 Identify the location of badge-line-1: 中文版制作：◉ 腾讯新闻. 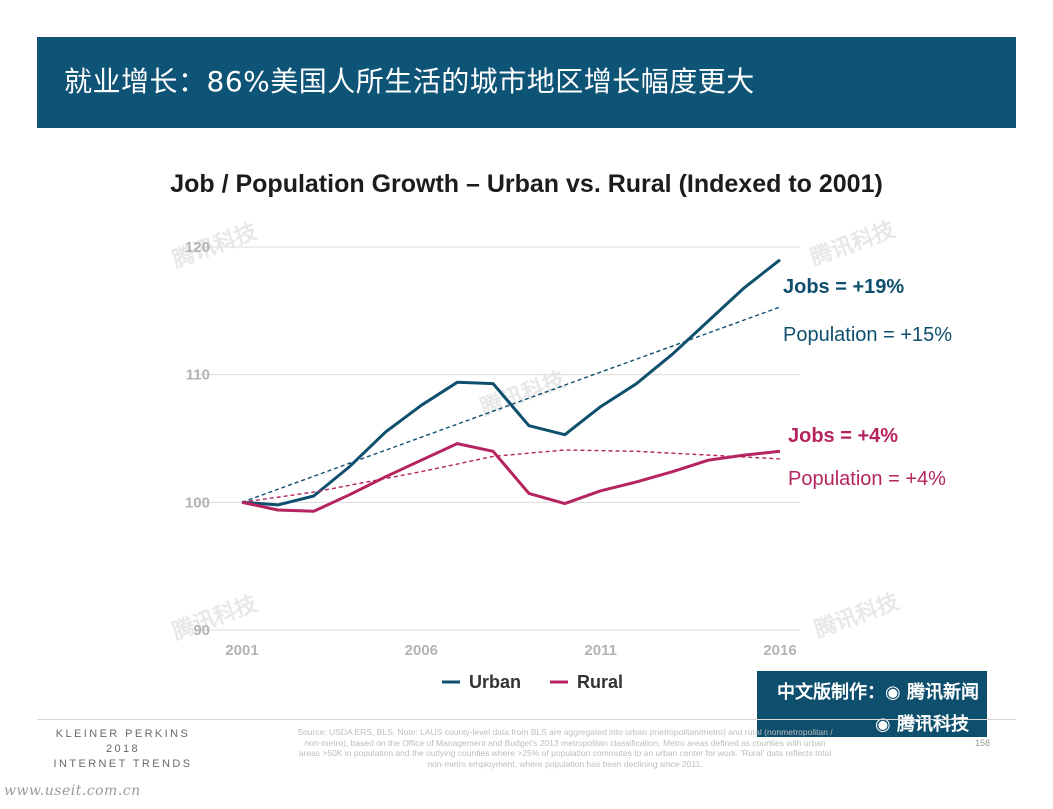
(878, 692).